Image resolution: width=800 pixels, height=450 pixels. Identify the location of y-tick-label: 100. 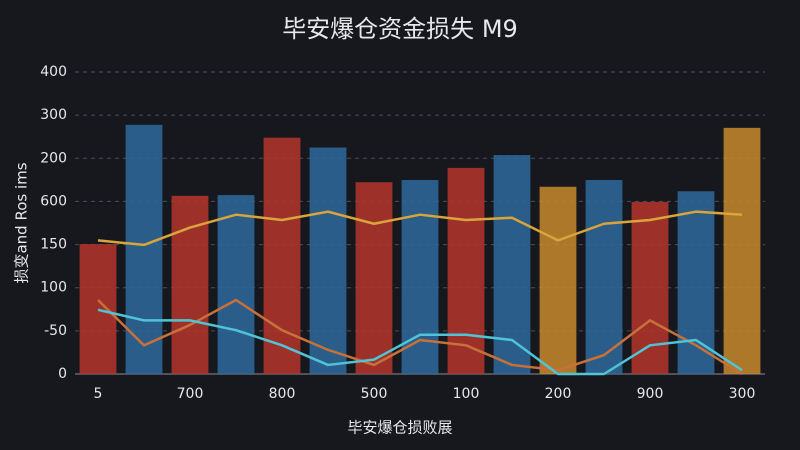
(53, 288).